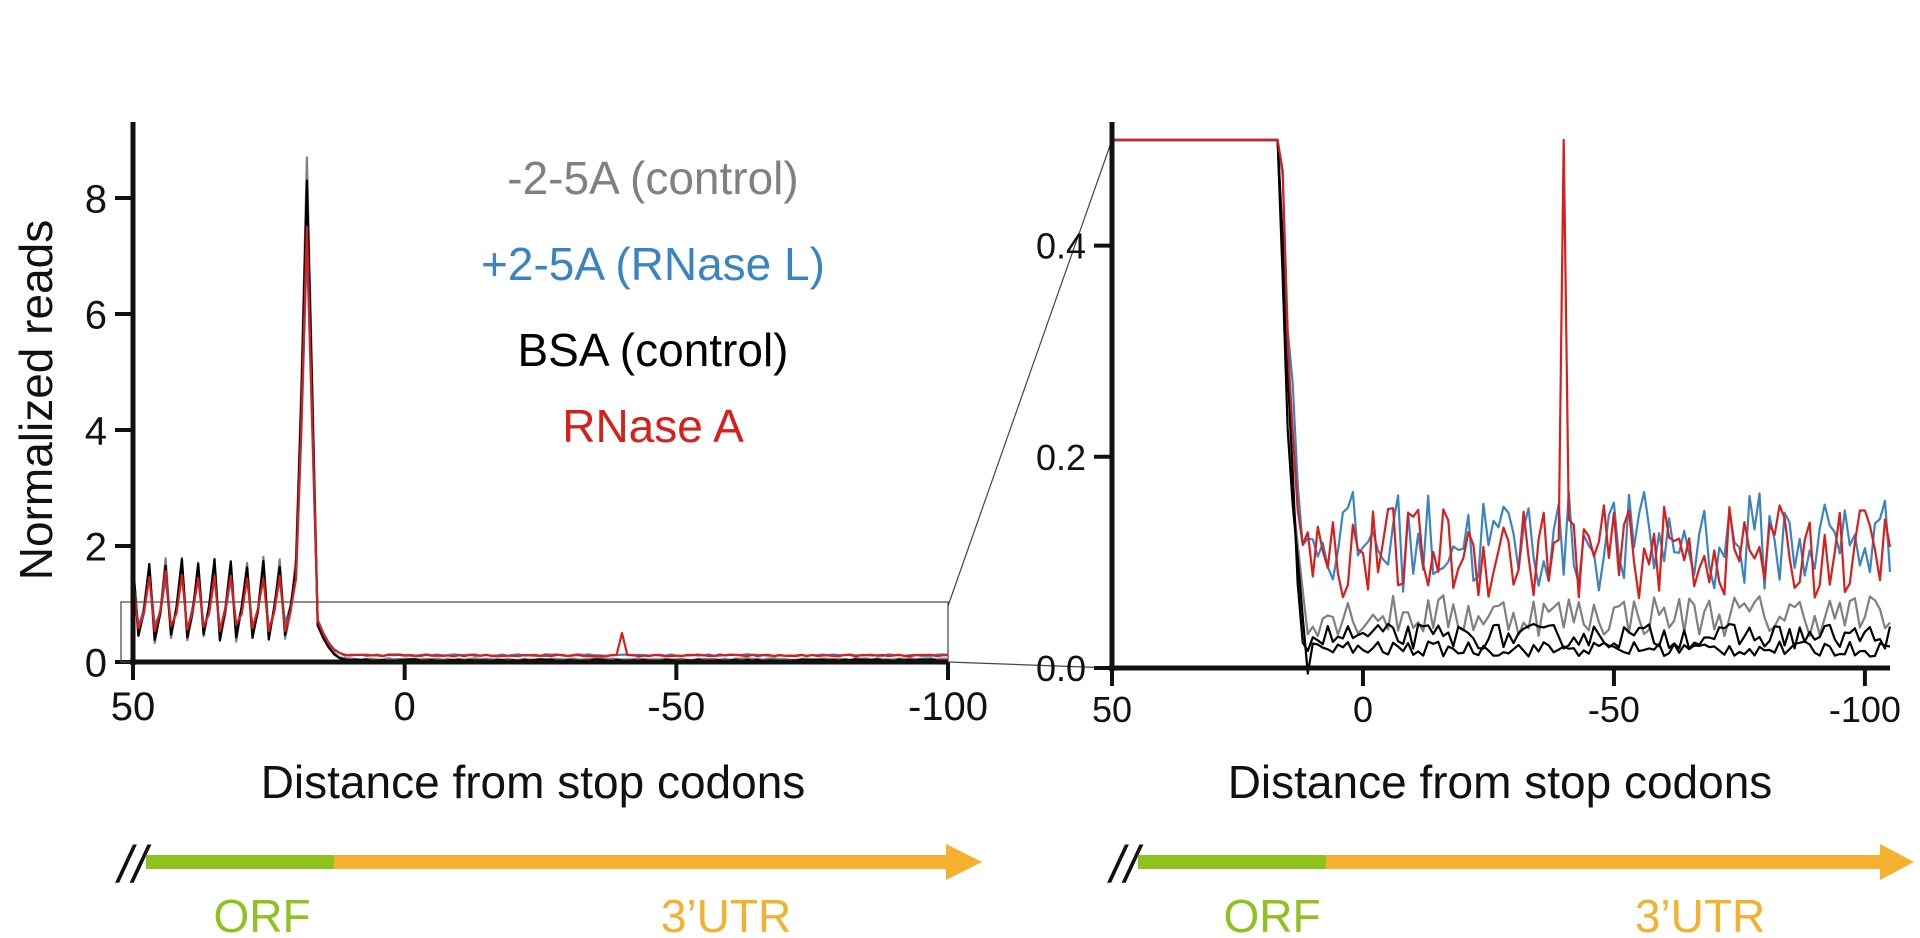 This screenshot has height=938, width=1920. What do you see at coordinates (96, 663) in the screenshot?
I see `y-tick-label: 0` at bounding box center [96, 663].